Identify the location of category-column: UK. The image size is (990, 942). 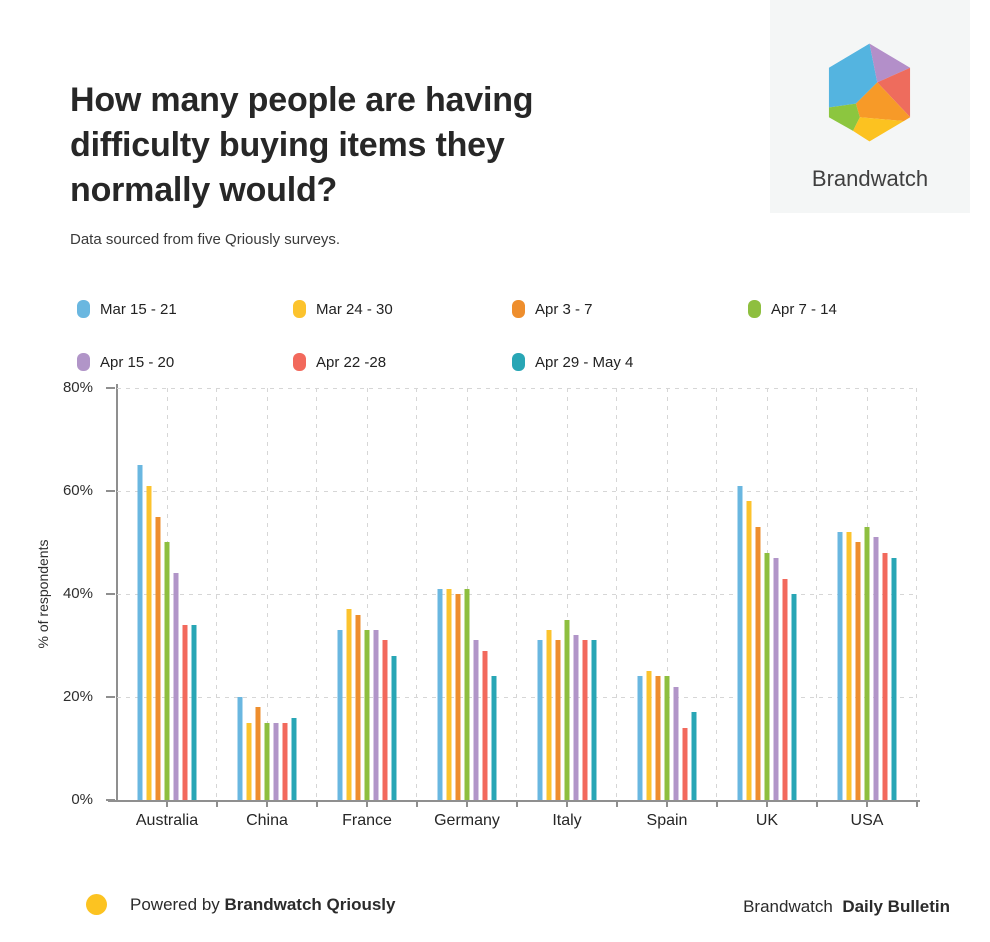
(767, 608).